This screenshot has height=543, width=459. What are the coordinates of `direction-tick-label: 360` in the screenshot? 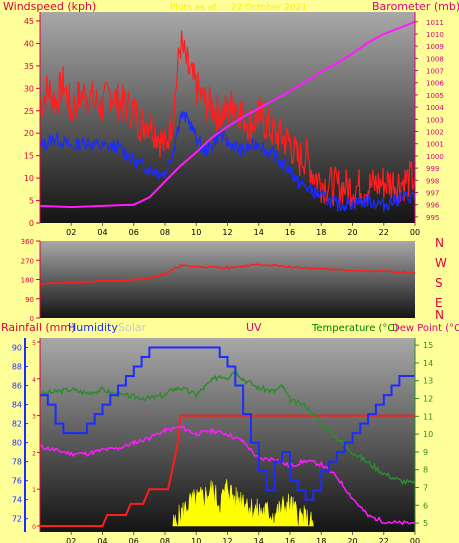 It's located at (27, 242).